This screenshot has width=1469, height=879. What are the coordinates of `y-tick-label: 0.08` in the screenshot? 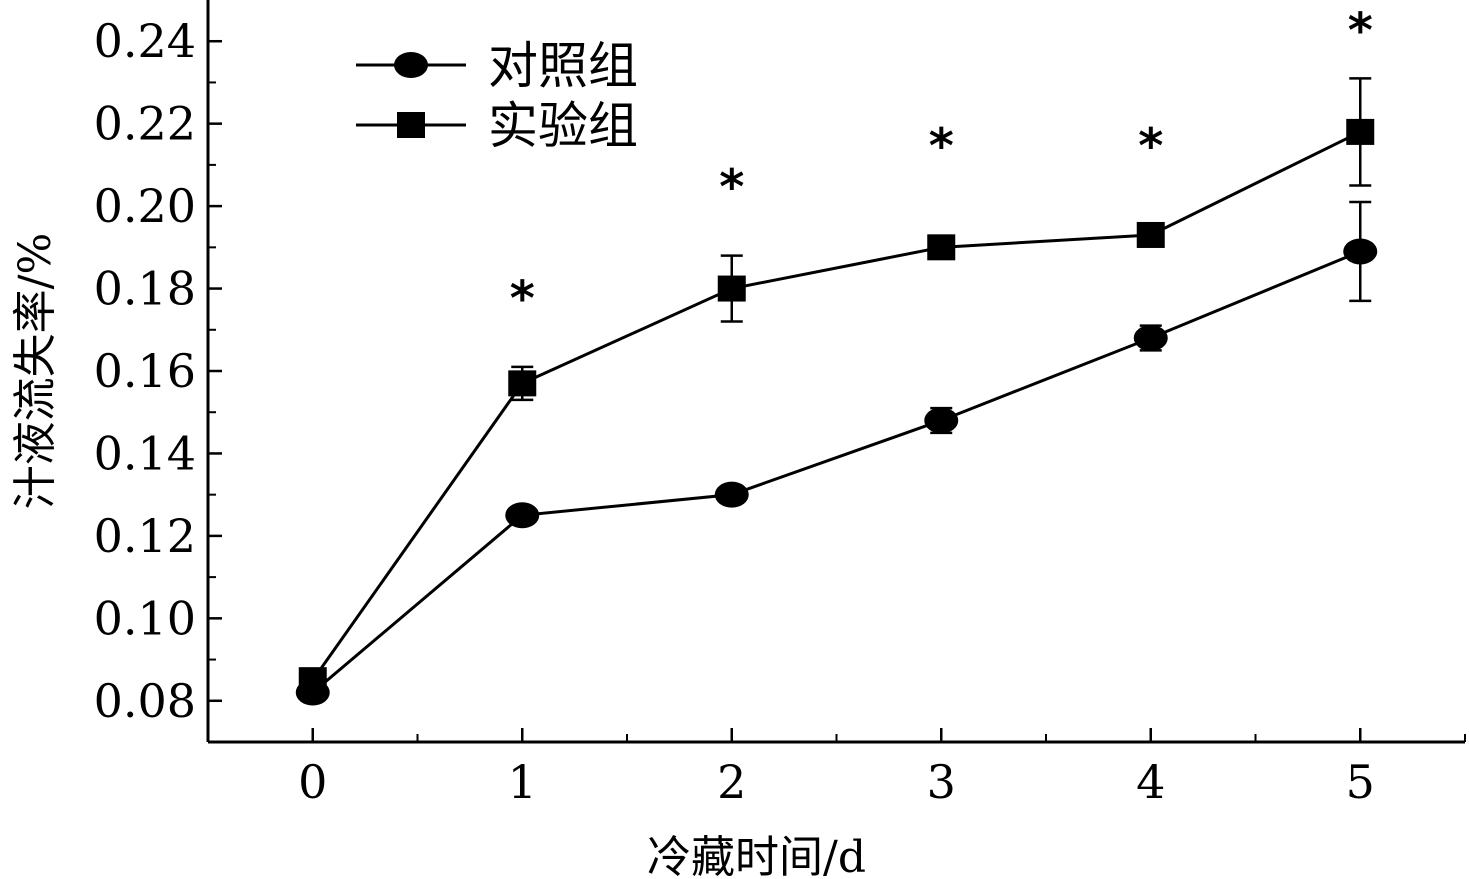 It's located at (145, 701).